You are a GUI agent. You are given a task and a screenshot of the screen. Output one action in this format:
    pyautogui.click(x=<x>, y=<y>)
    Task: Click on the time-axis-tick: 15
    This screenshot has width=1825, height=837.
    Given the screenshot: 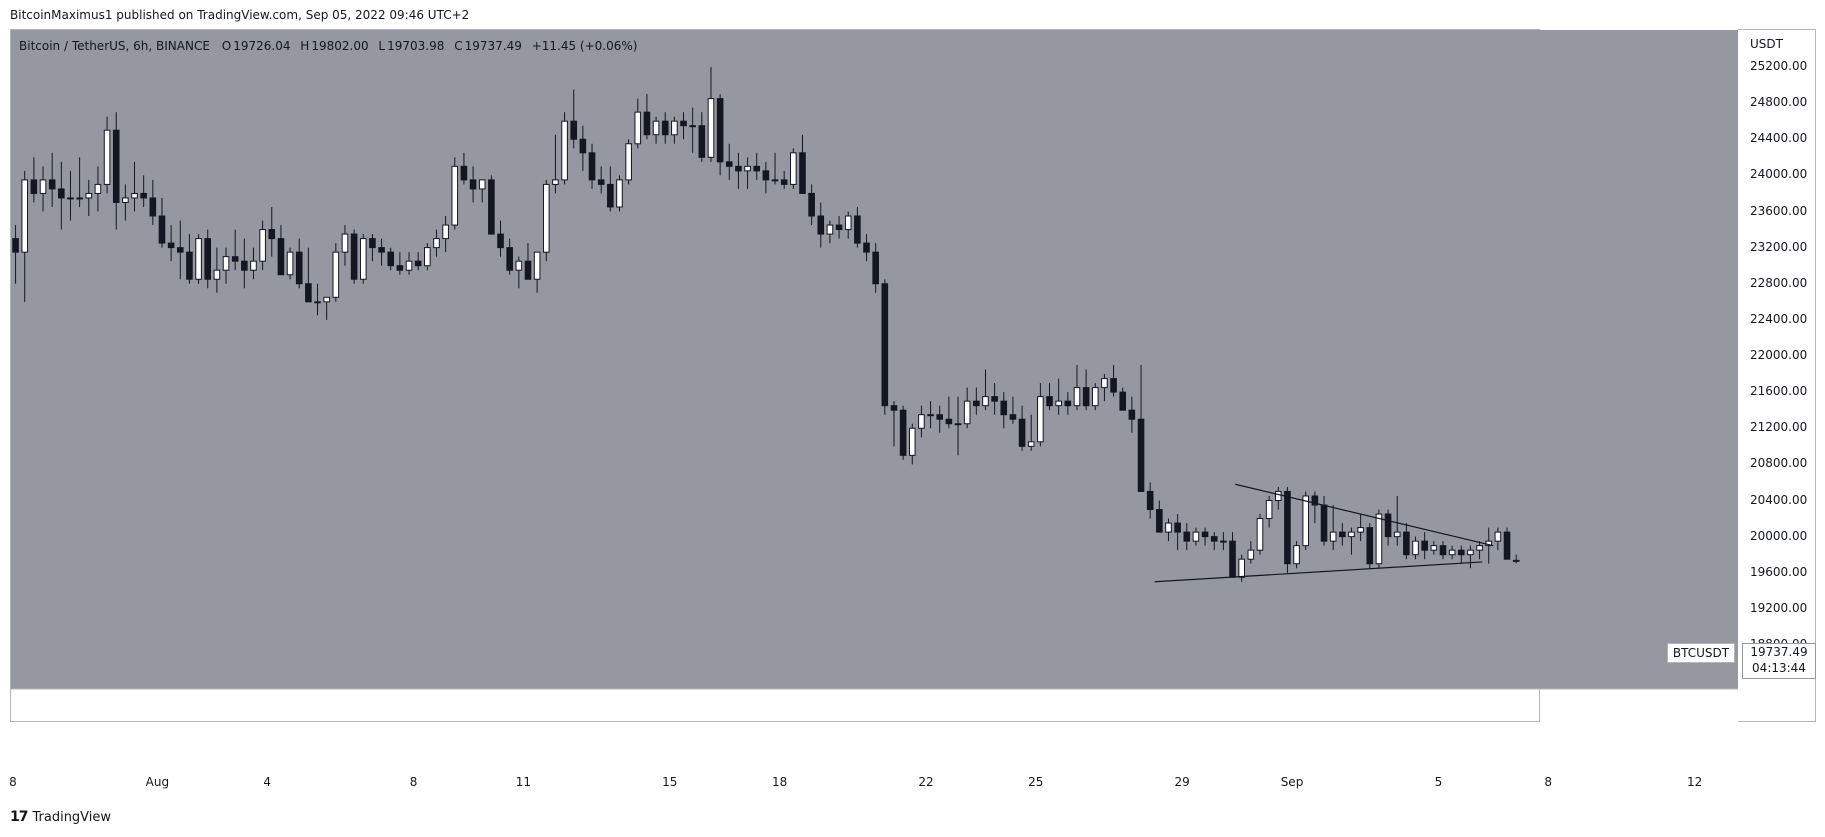 What is the action you would take?
    pyautogui.click(x=670, y=782)
    